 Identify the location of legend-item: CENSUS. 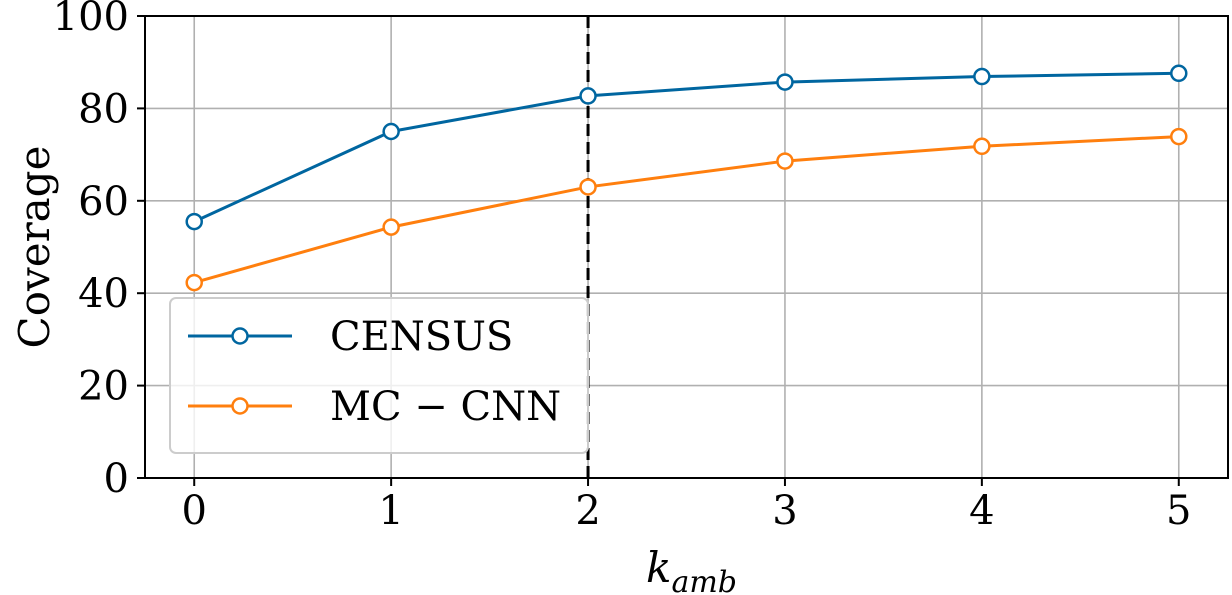
(350, 337).